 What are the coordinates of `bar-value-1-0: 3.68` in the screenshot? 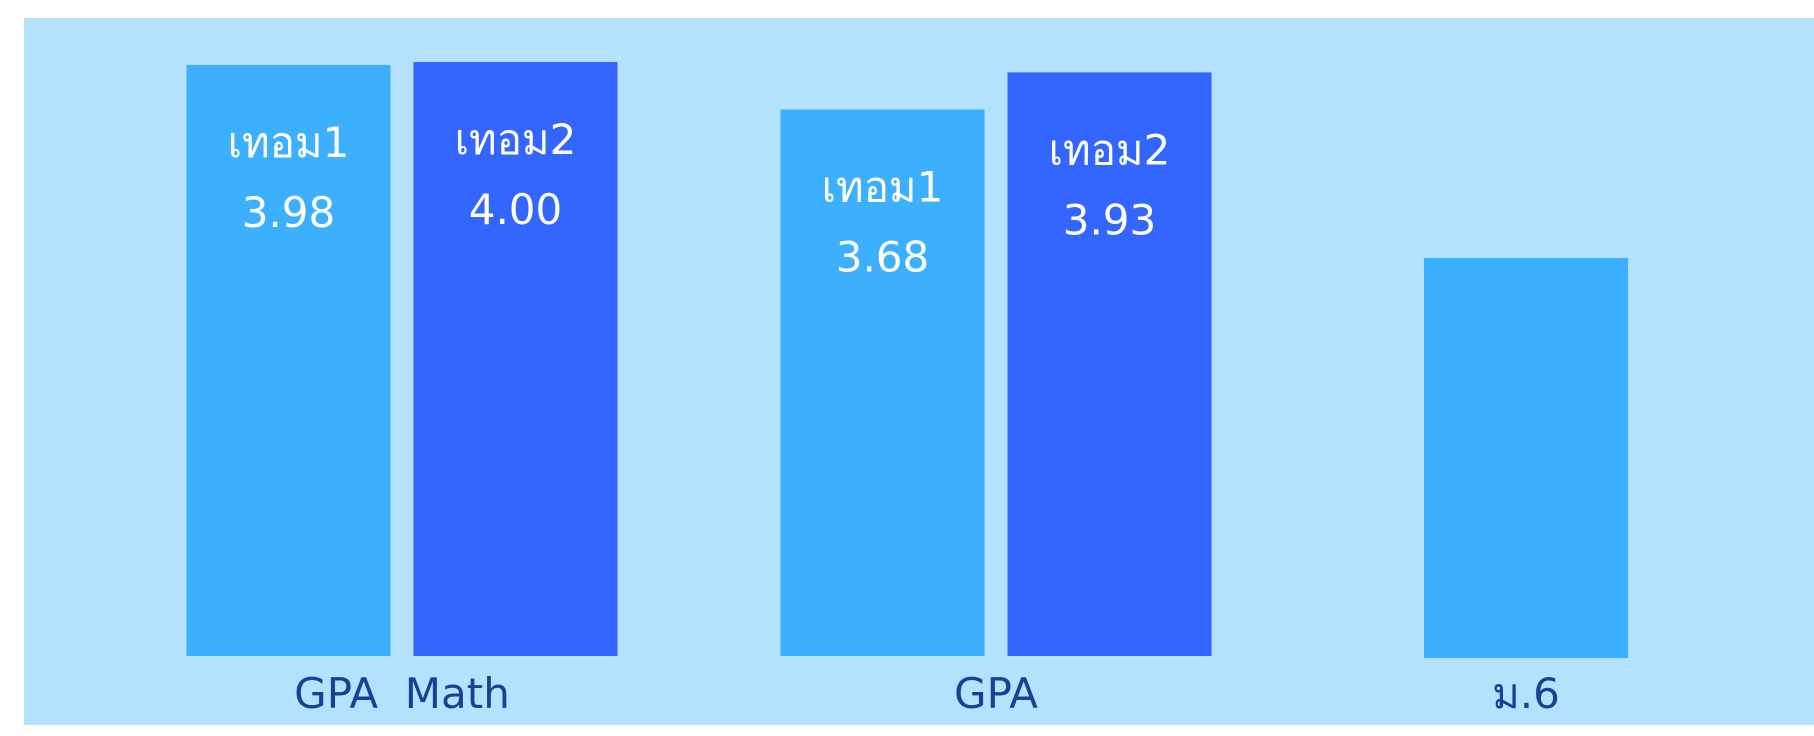 It's located at (883, 257).